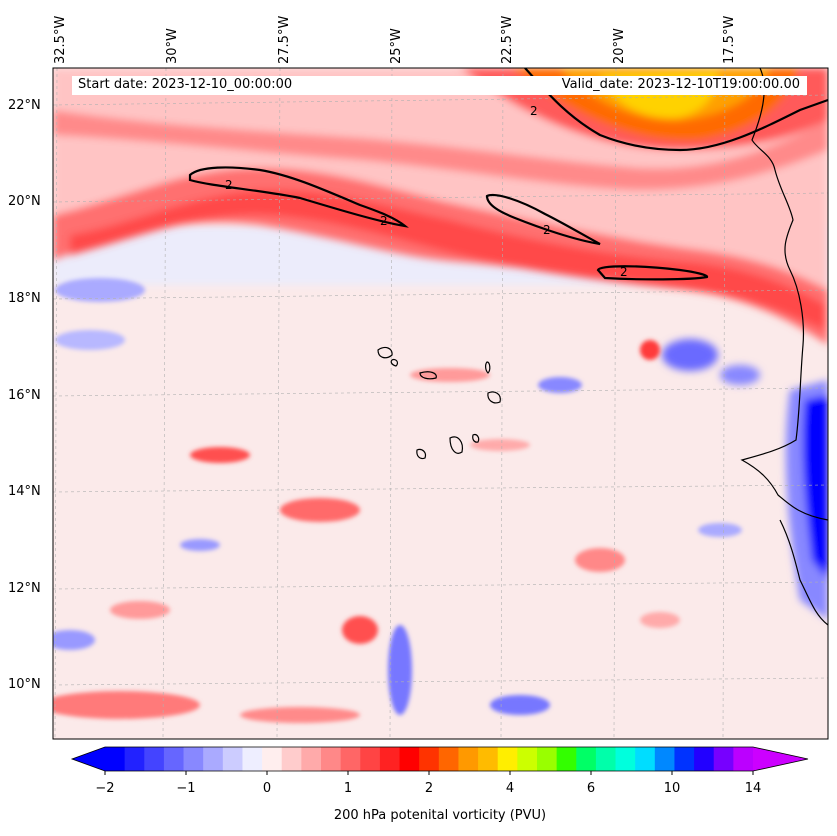 Image resolution: width=837 pixels, height=836 pixels. Describe the element at coordinates (24, 491) in the screenshot. I see `lat-label-14n: 14°N` at that location.